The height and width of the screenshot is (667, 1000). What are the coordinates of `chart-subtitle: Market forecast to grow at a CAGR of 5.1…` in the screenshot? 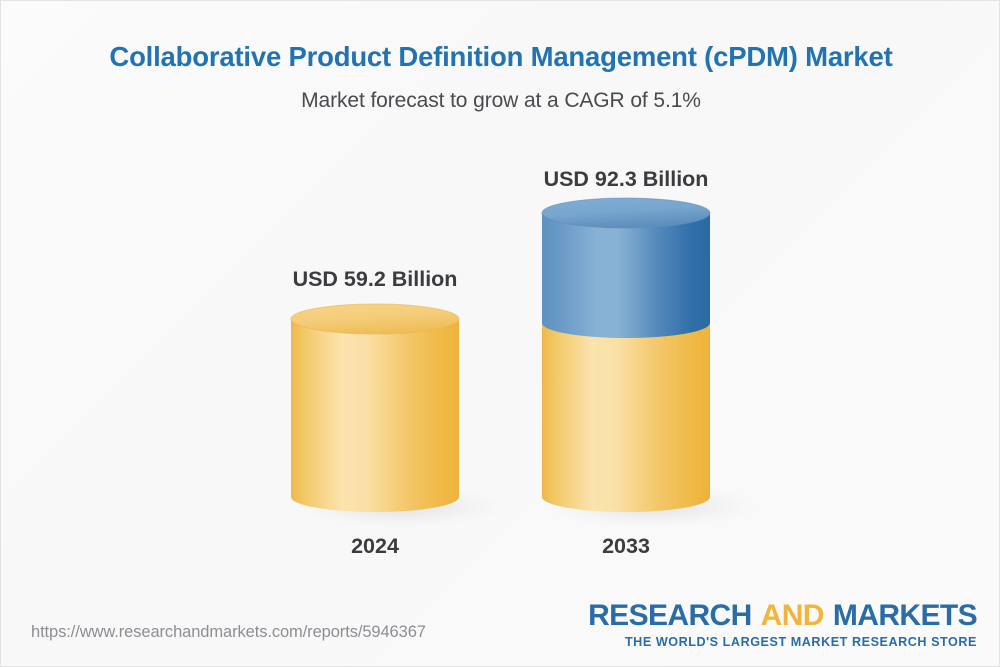 It's located at (501, 100).